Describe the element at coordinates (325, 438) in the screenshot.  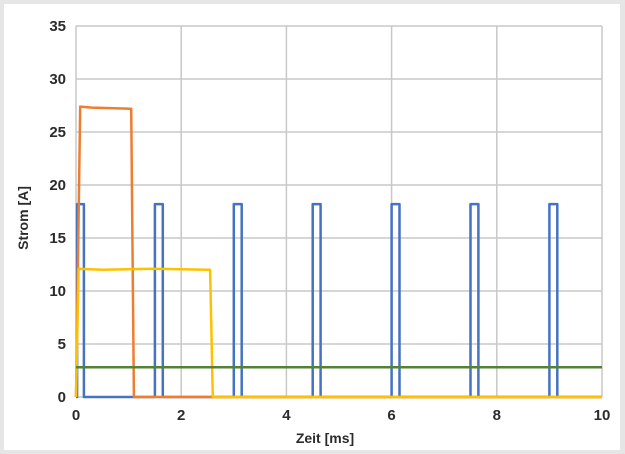
I see `x-axis-title: Zeit [ms]` at that location.